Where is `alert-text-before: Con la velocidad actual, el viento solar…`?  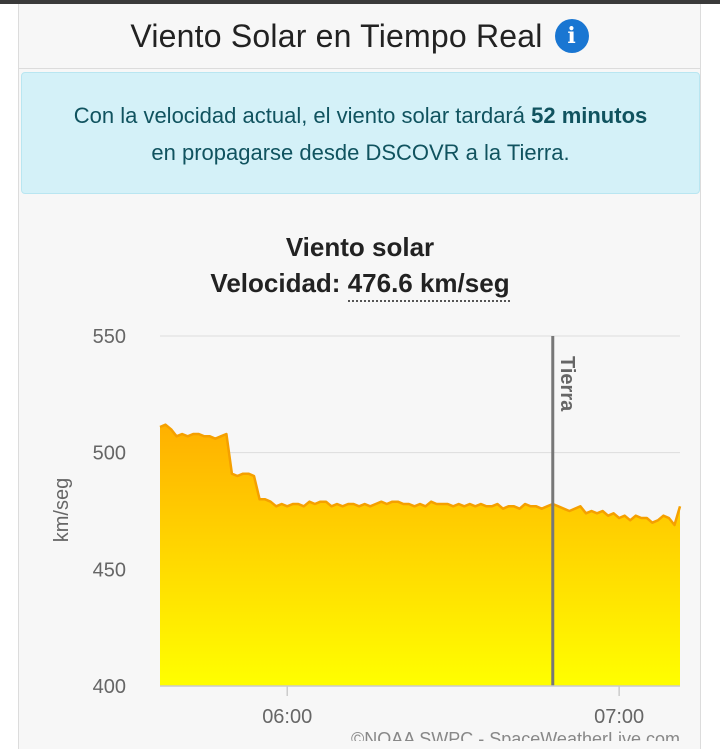 alert-text-before: Con la velocidad actual, el viento solar… is located at coordinates (302, 115).